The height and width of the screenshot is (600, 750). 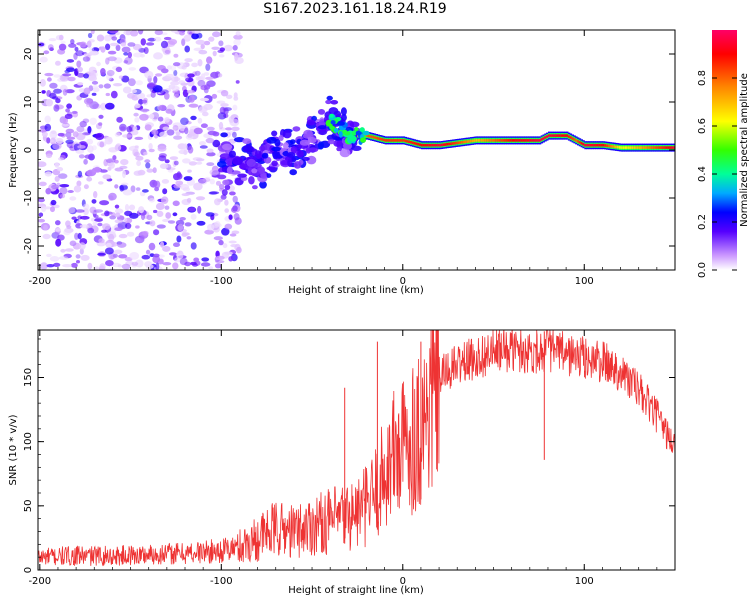 What do you see at coordinates (13, 150) in the screenshot?
I see `spectrogram-y-label: Frequency (Hz)` at bounding box center [13, 150].